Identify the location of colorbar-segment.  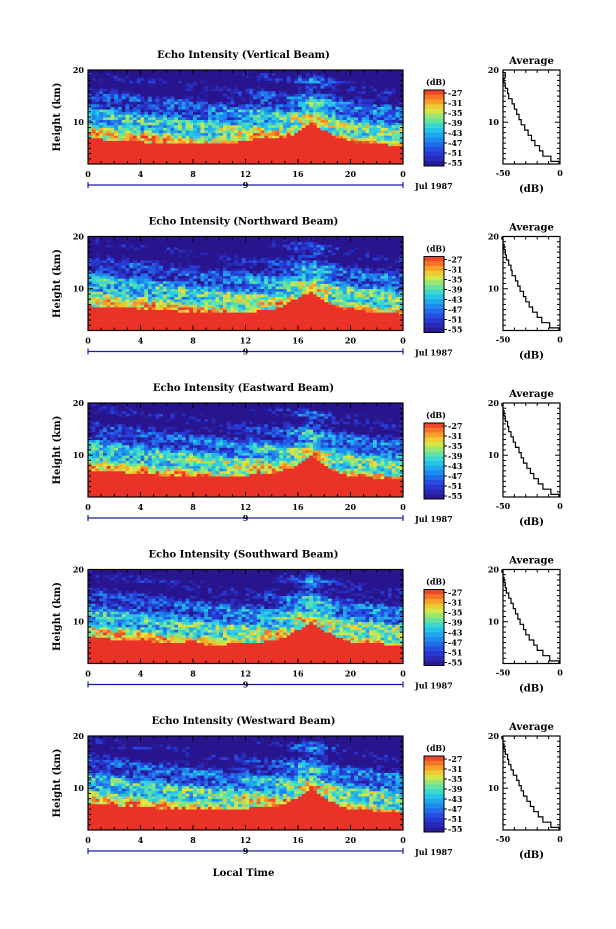
(434, 93).